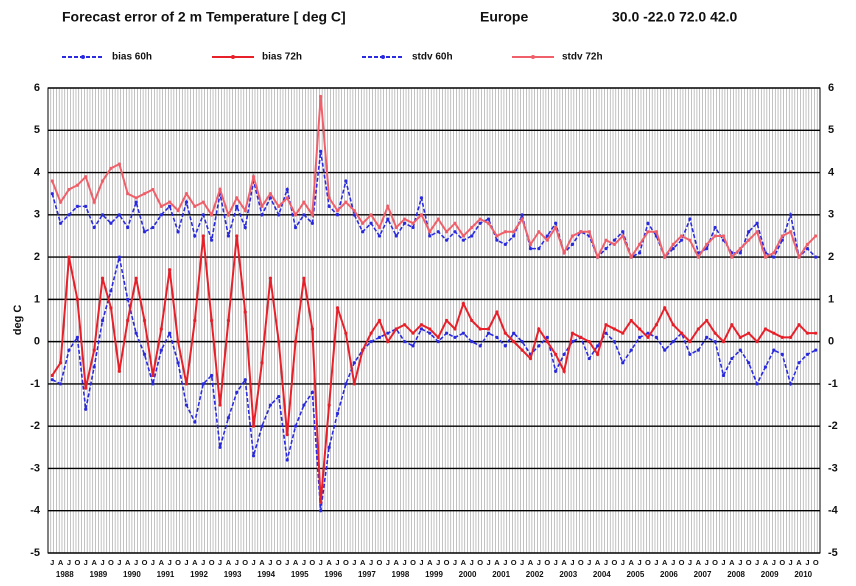 The width and height of the screenshot is (856, 586). What do you see at coordinates (266, 574) in the screenshot?
I see `year-label: 1994` at bounding box center [266, 574].